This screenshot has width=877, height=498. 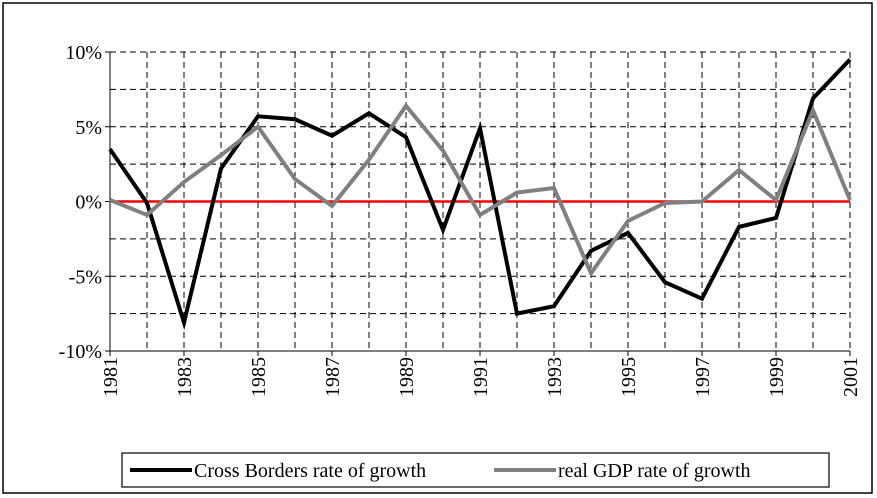 I want to click on y-tick-label: -10%, so click(x=80, y=352).